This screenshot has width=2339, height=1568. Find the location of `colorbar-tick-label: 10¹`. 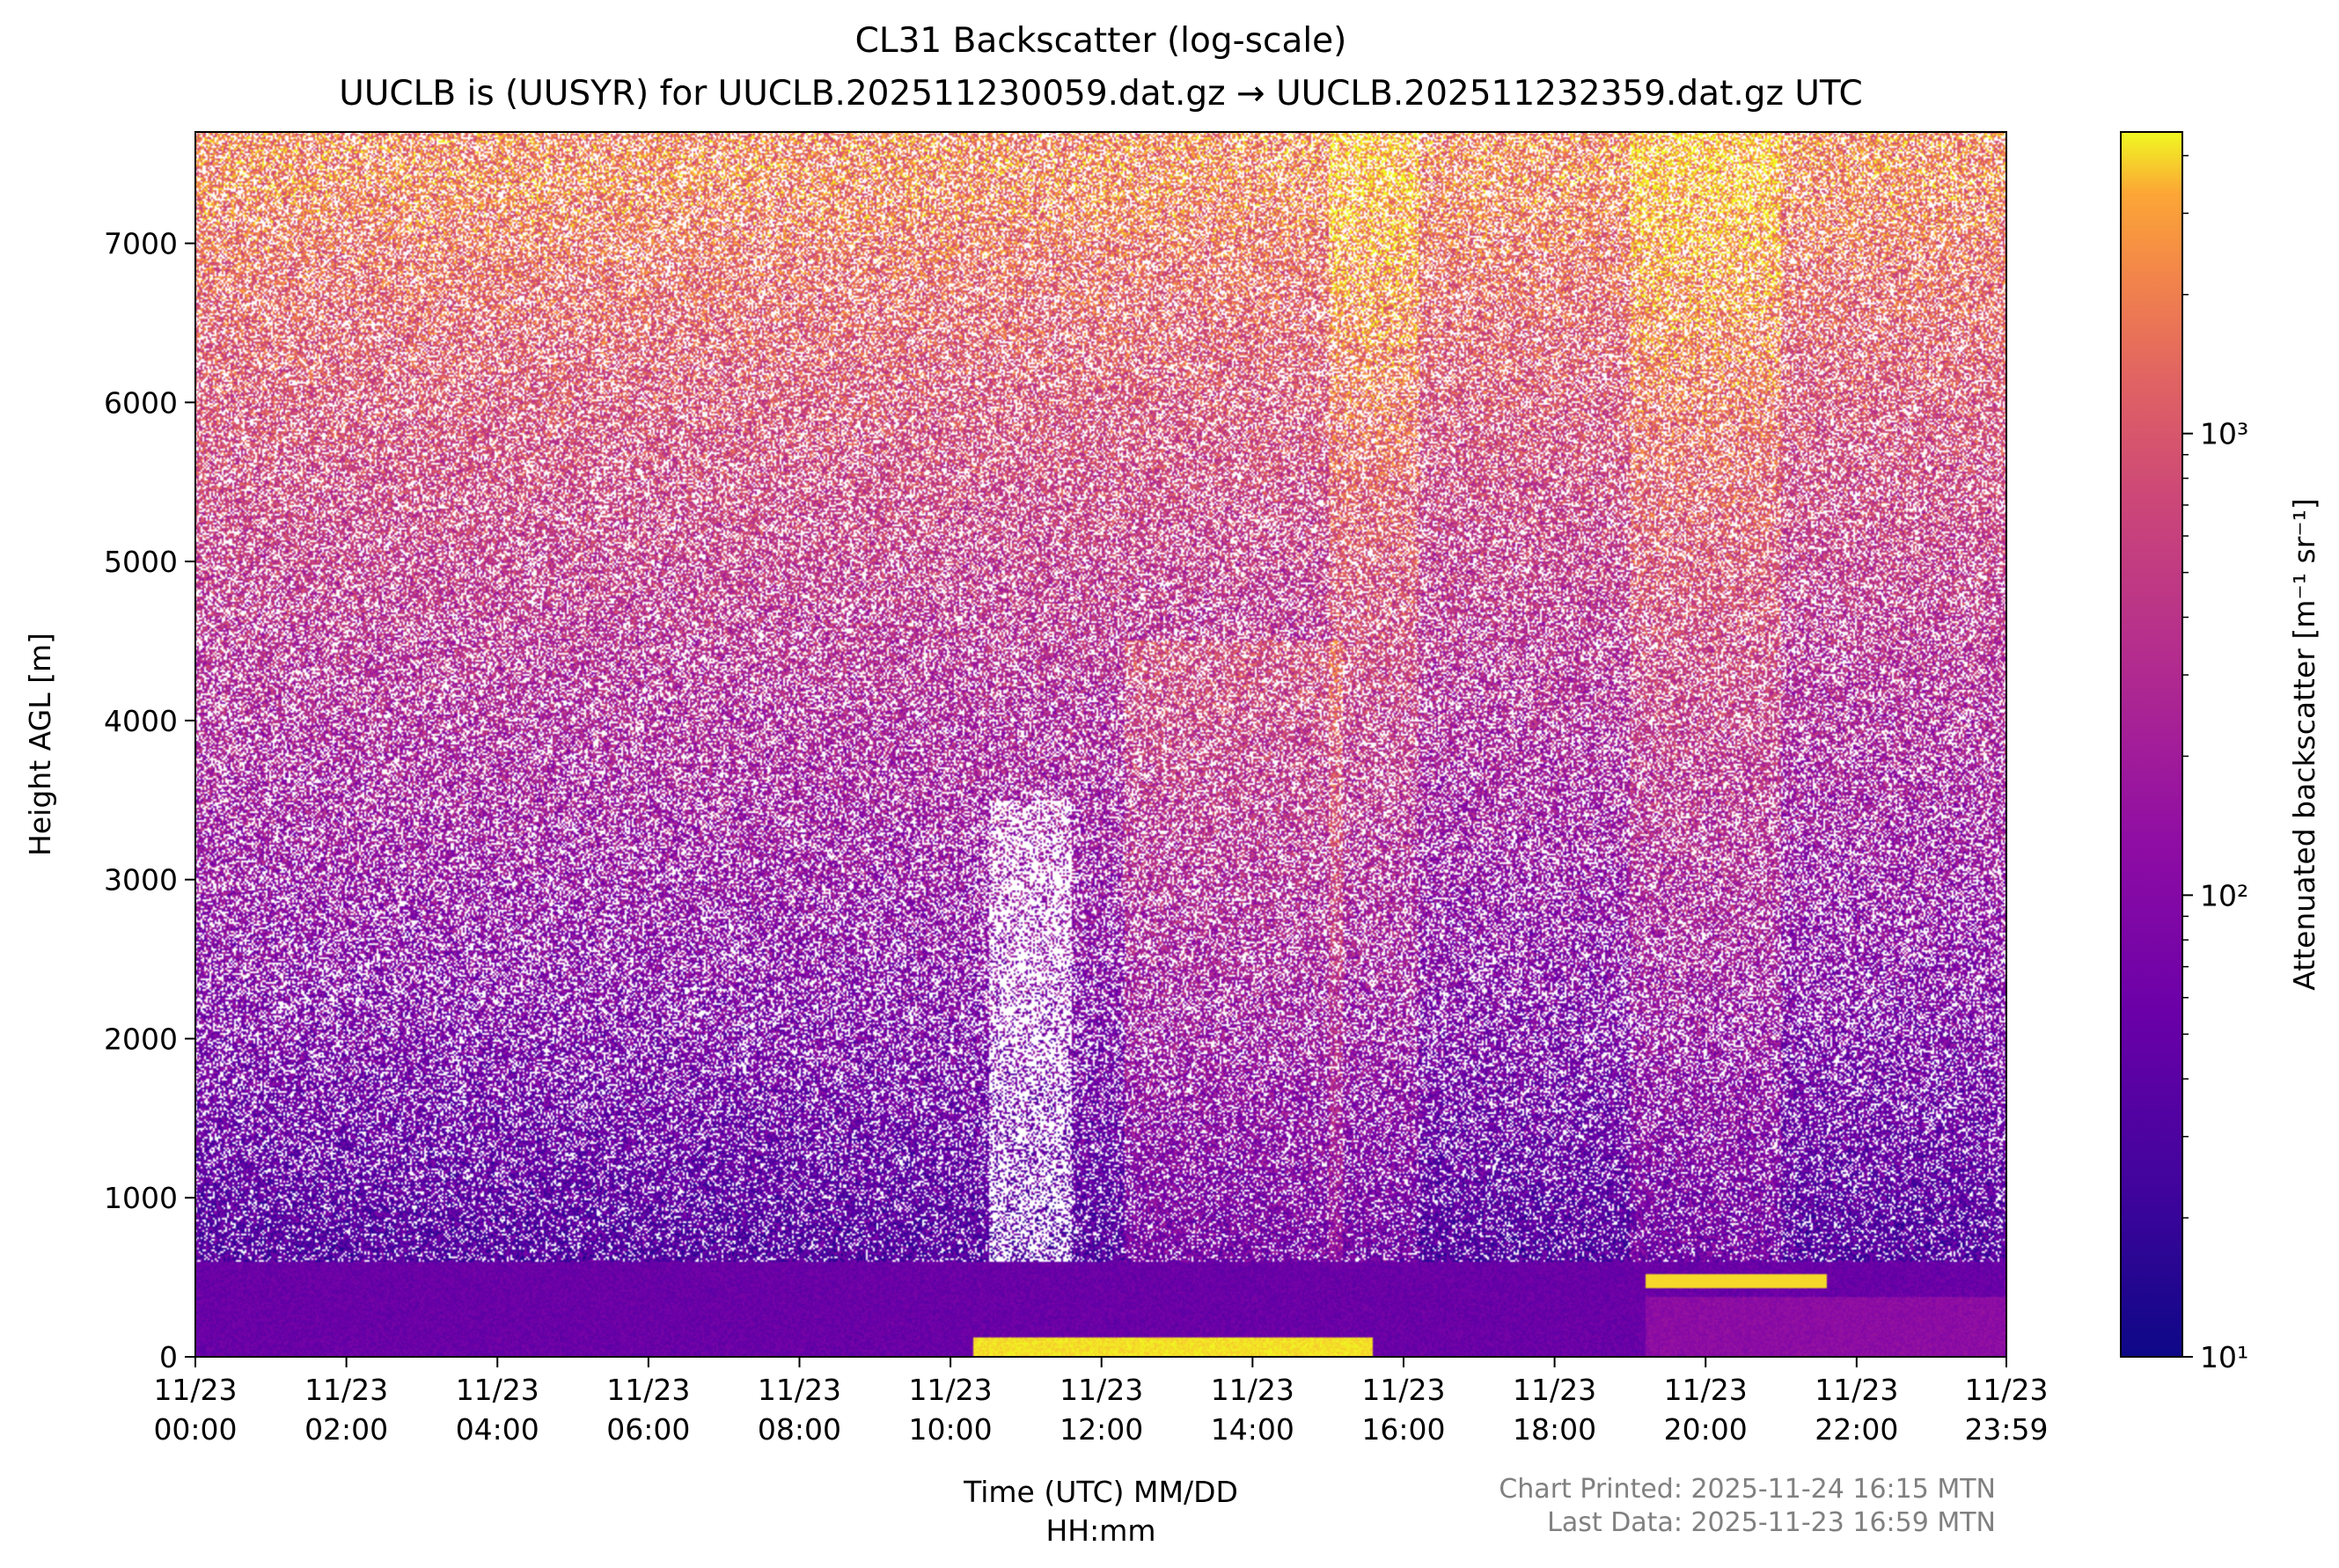

colorbar-tick-label: 10¹ is located at coordinates (2224, 1357).